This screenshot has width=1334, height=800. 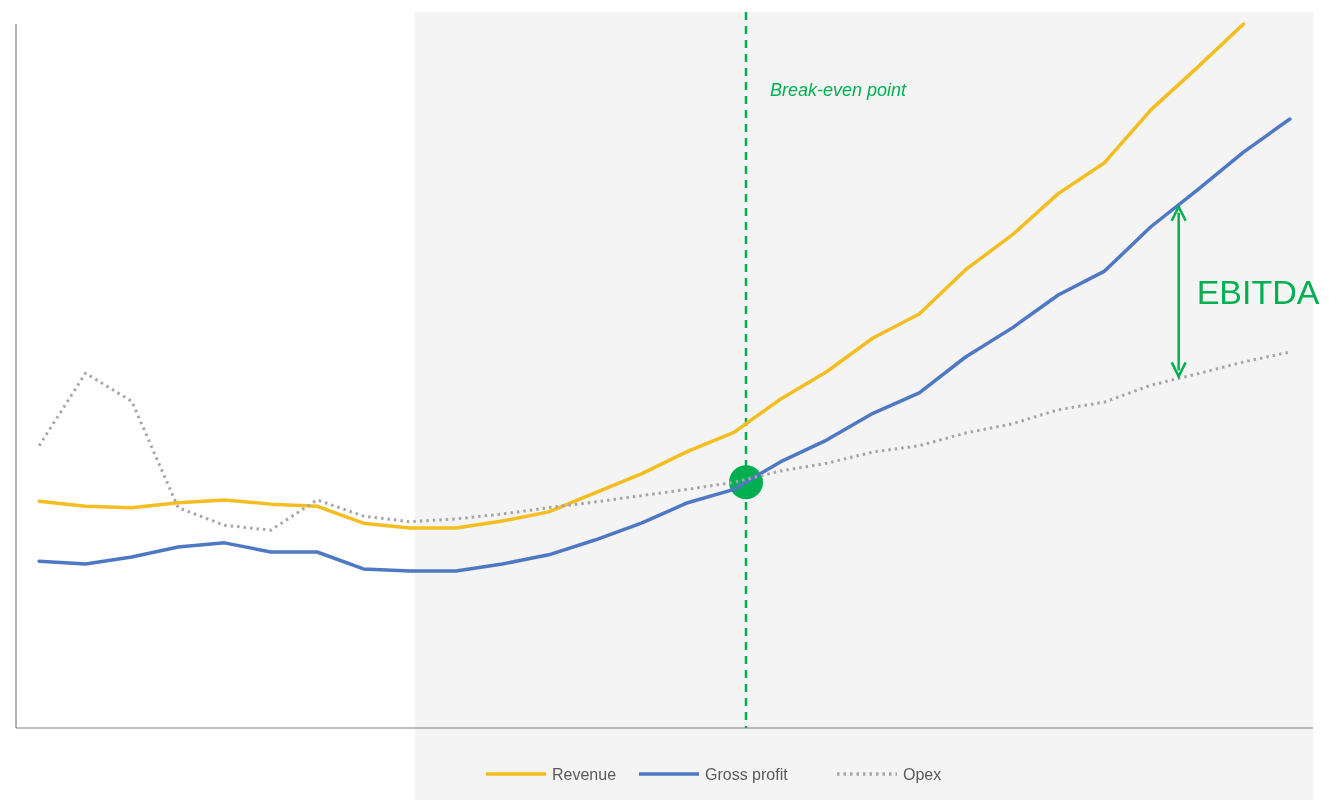 I want to click on legend-label: Opex, so click(x=922, y=774).